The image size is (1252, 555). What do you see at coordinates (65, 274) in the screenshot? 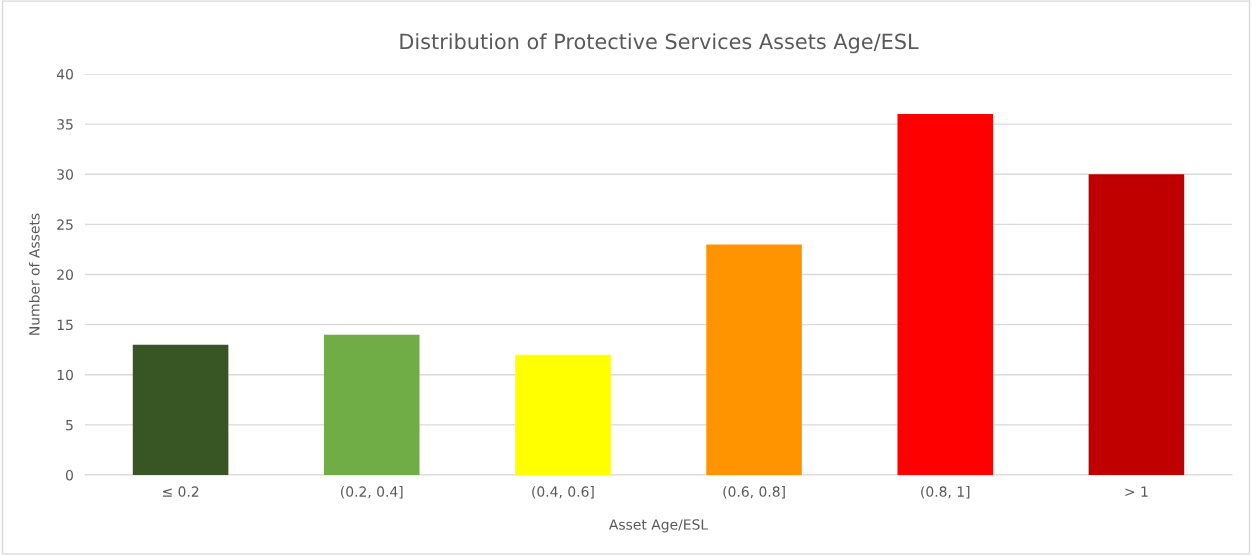
I see `y-tick-label: 20` at bounding box center [65, 274].